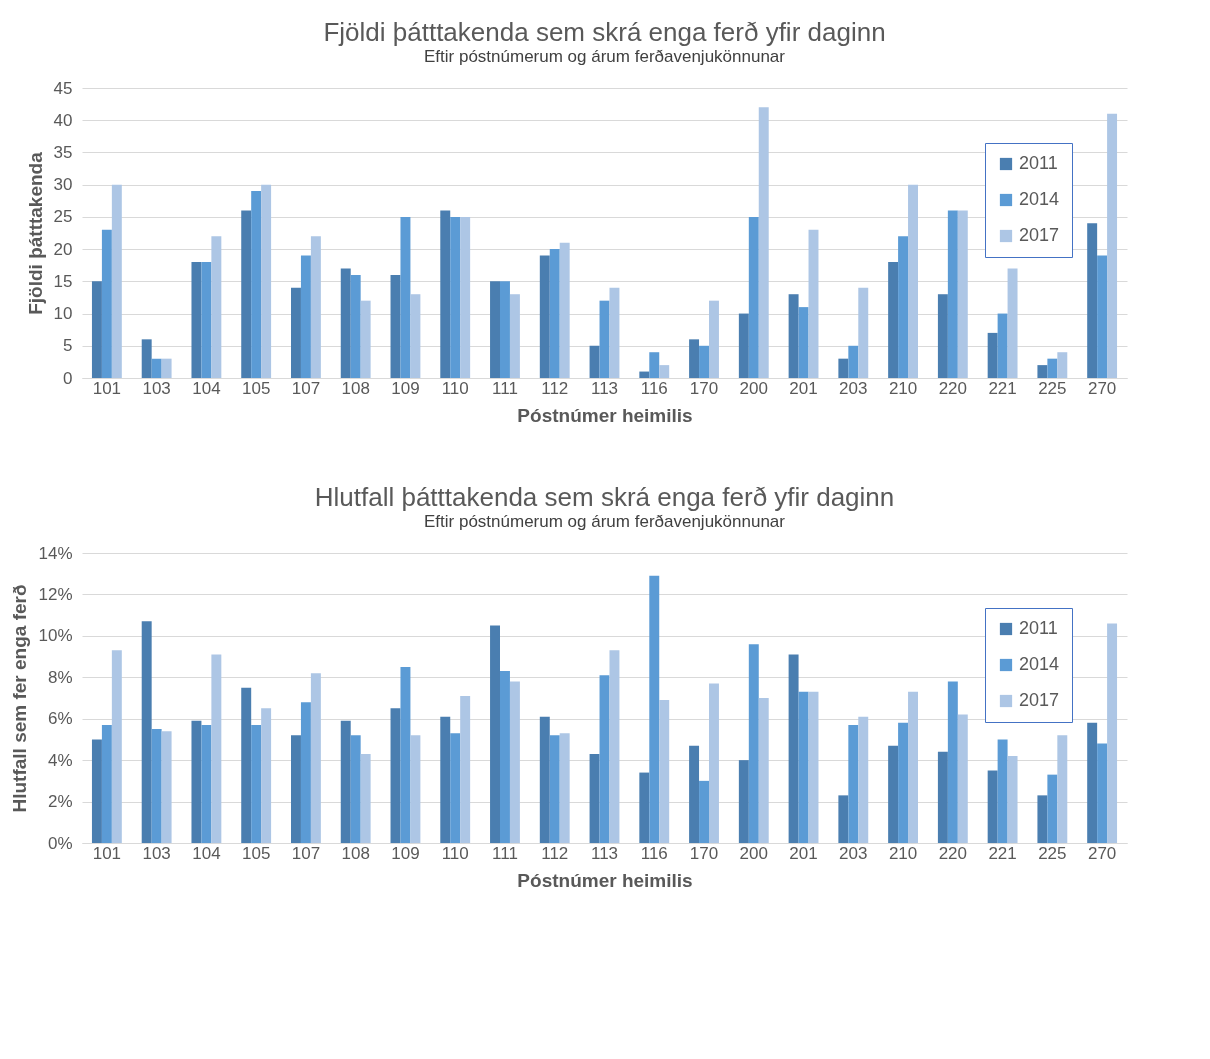 The image size is (1210, 1059). Describe the element at coordinates (63, 120) in the screenshot. I see `y-tick-label: 40` at that location.